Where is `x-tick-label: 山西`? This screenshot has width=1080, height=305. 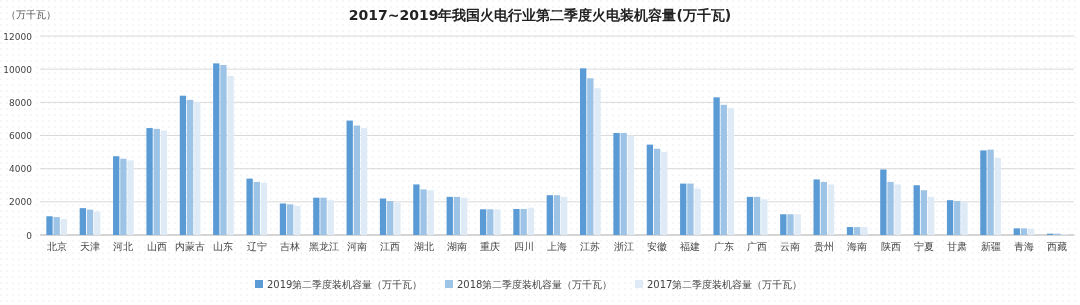 x-tick-label: 山西 is located at coordinates (156, 246).